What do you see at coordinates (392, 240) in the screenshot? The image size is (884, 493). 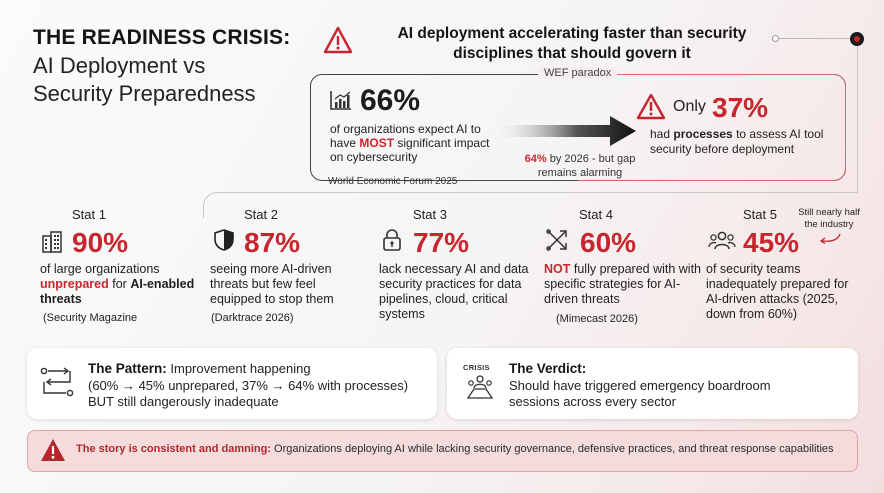 I see `lock-icon` at bounding box center [392, 240].